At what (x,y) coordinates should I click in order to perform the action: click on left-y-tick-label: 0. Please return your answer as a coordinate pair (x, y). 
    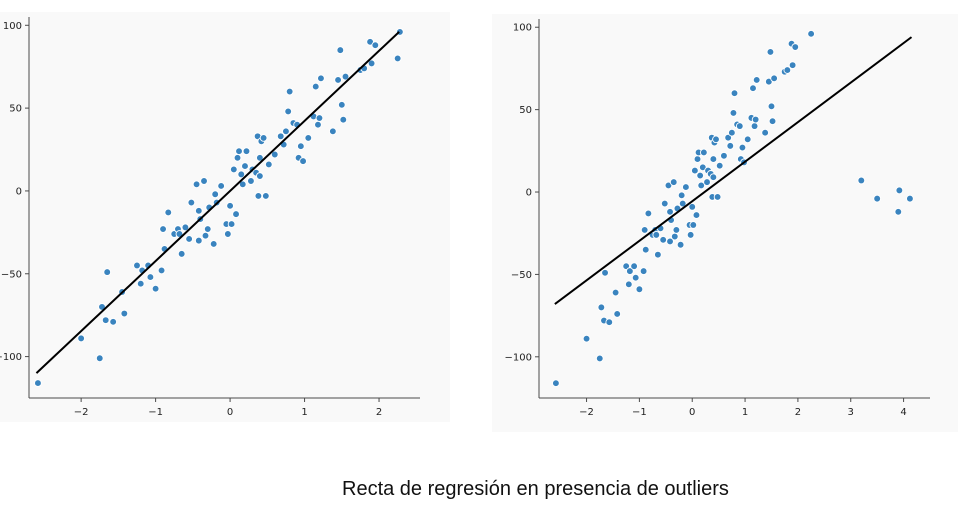
    Looking at the image, I should click on (19, 191).